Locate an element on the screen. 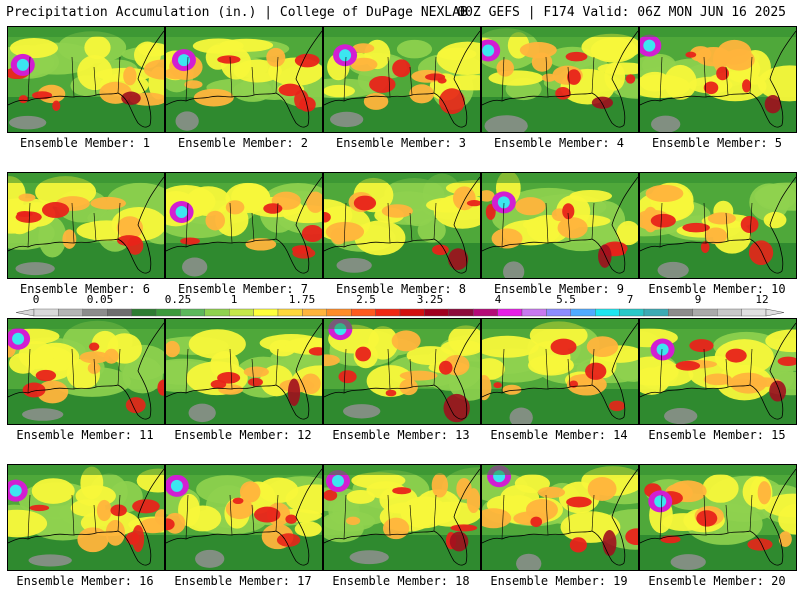 This screenshot has height=600, width=800. ensemble-member-label: Ensemble Member: 4 is located at coordinates (559, 143).